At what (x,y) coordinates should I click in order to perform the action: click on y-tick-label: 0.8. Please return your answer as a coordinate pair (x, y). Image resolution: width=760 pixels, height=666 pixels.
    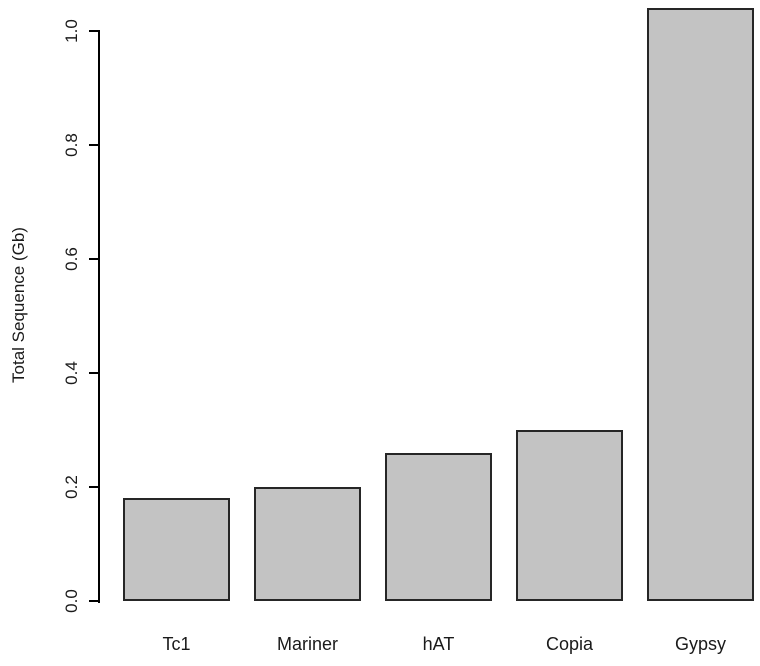
    Looking at the image, I should click on (71, 145).